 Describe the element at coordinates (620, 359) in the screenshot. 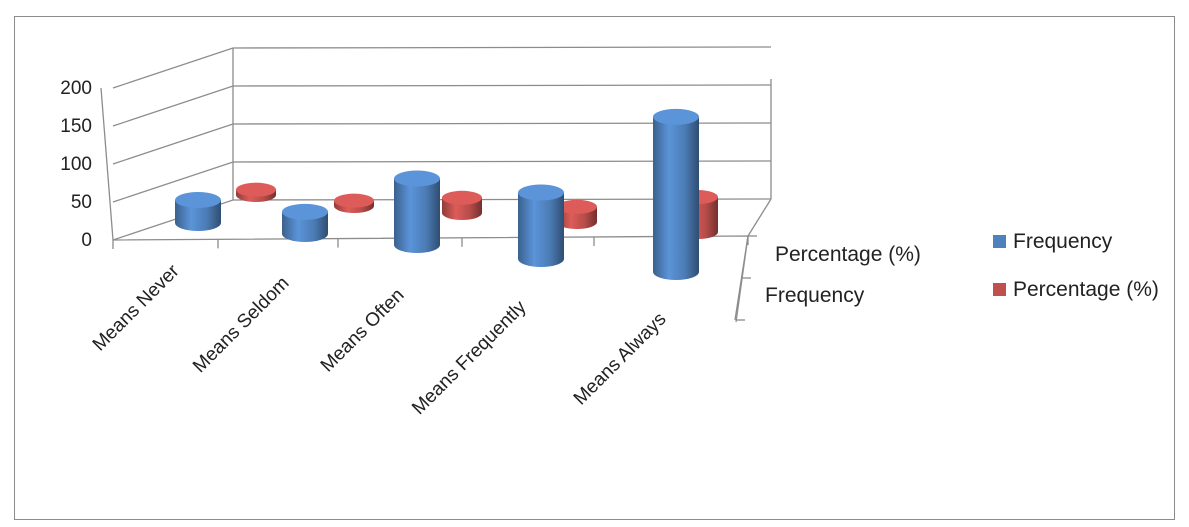

I see `x-tick-label: Means Always` at that location.